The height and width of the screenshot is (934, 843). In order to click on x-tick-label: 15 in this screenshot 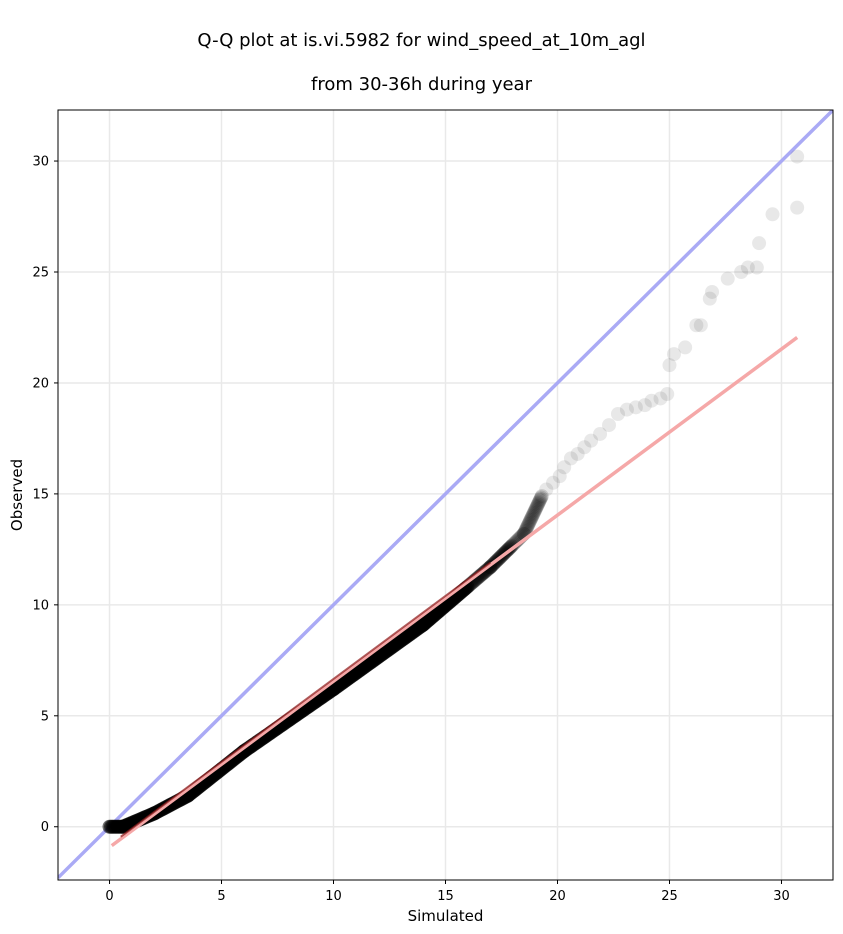, I will do `click(445, 896)`.